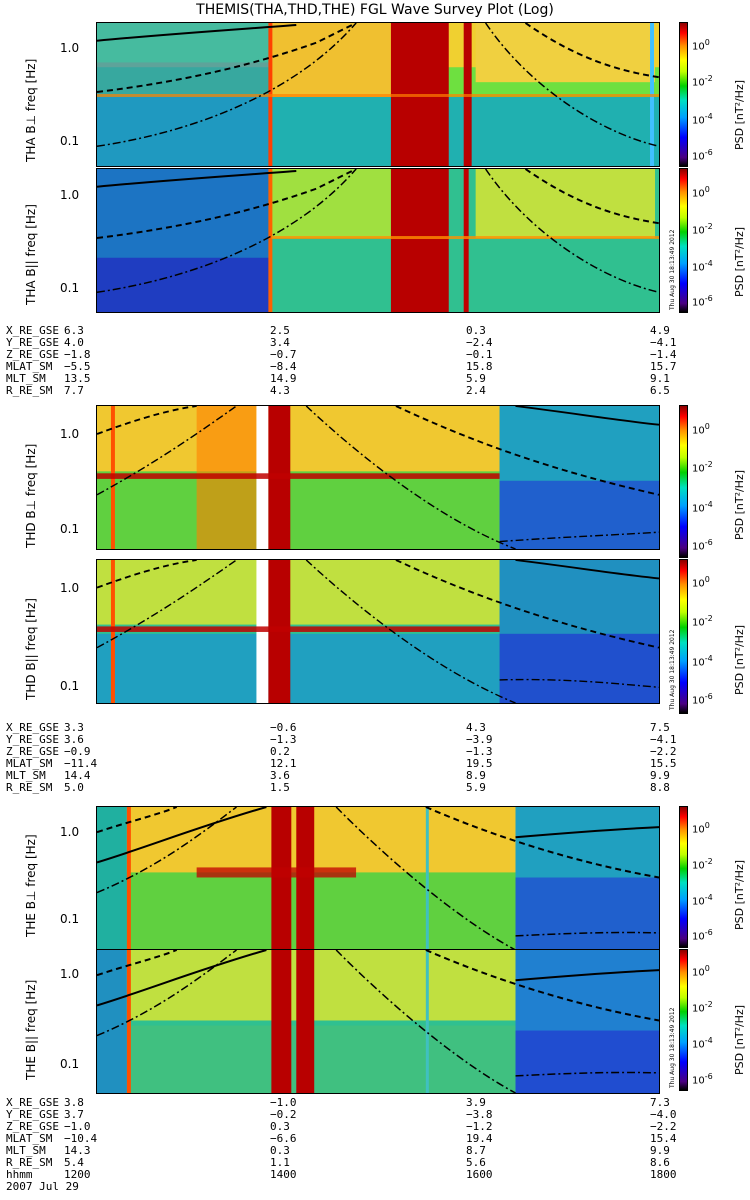  What do you see at coordinates (31, 649) in the screenshot?
I see `thd-bpar-ylabel: THD B|| freq [Hz]` at bounding box center [31, 649].